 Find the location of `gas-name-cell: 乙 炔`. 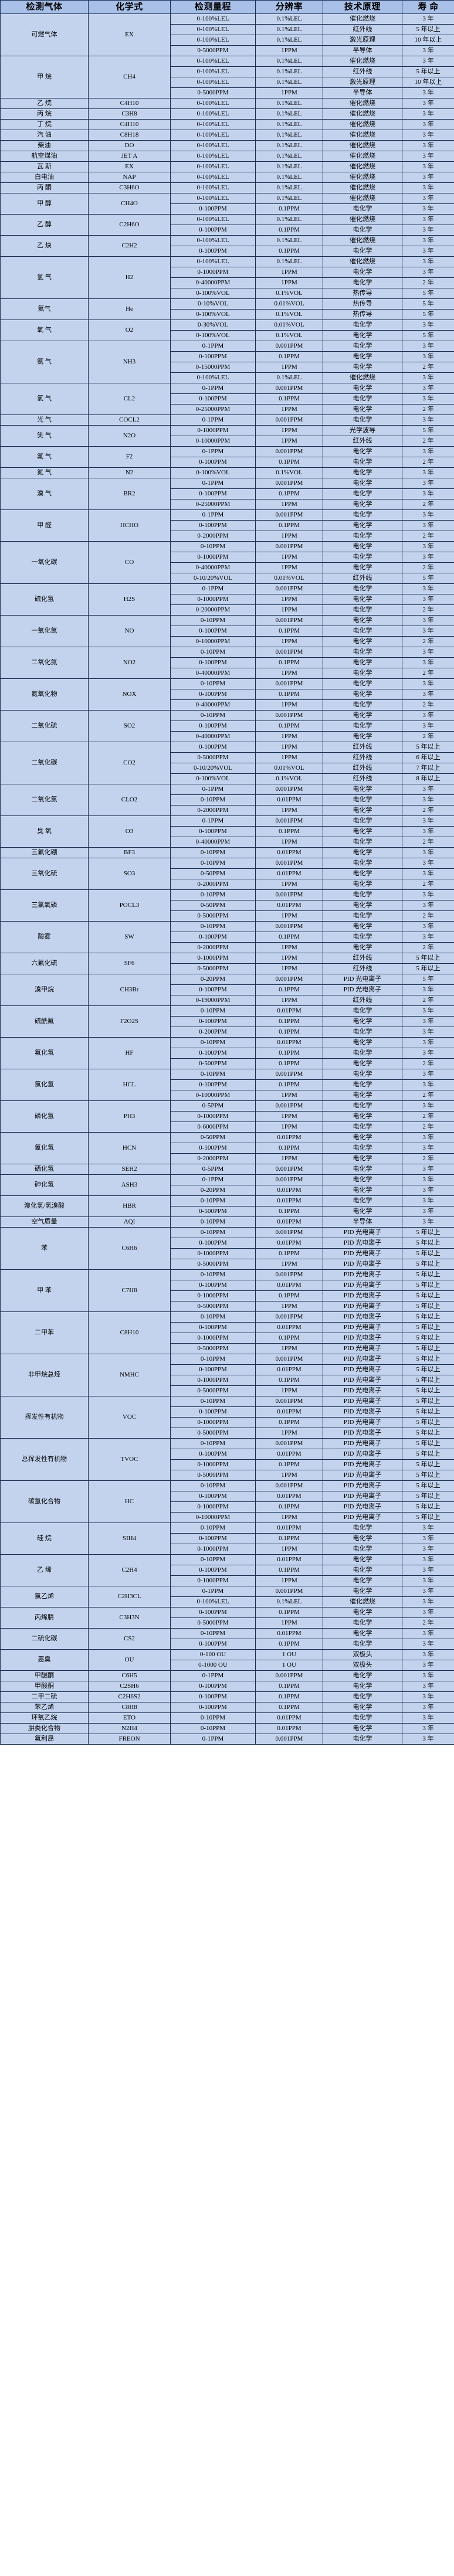

gas-name-cell: 乙 炔 is located at coordinates (44, 246).